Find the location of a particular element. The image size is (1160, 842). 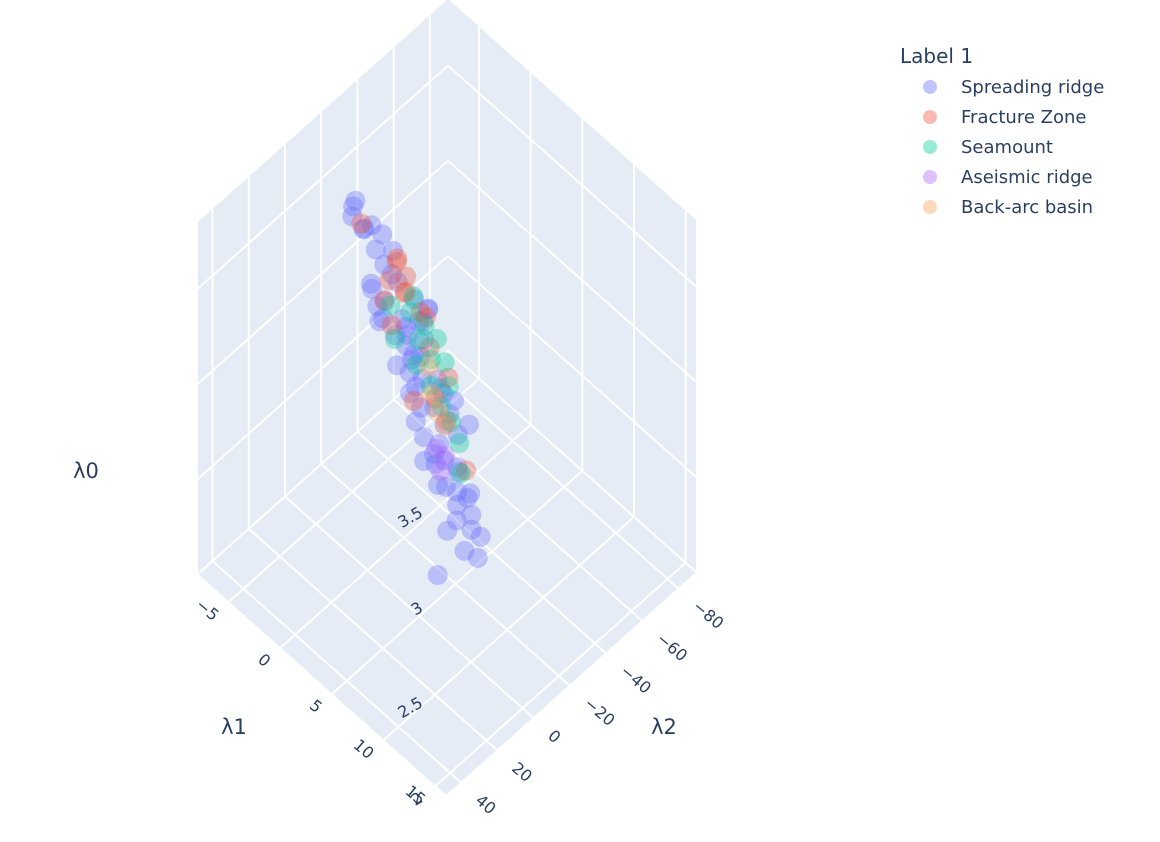

x-tick-label: 0 is located at coordinates (264, 660).